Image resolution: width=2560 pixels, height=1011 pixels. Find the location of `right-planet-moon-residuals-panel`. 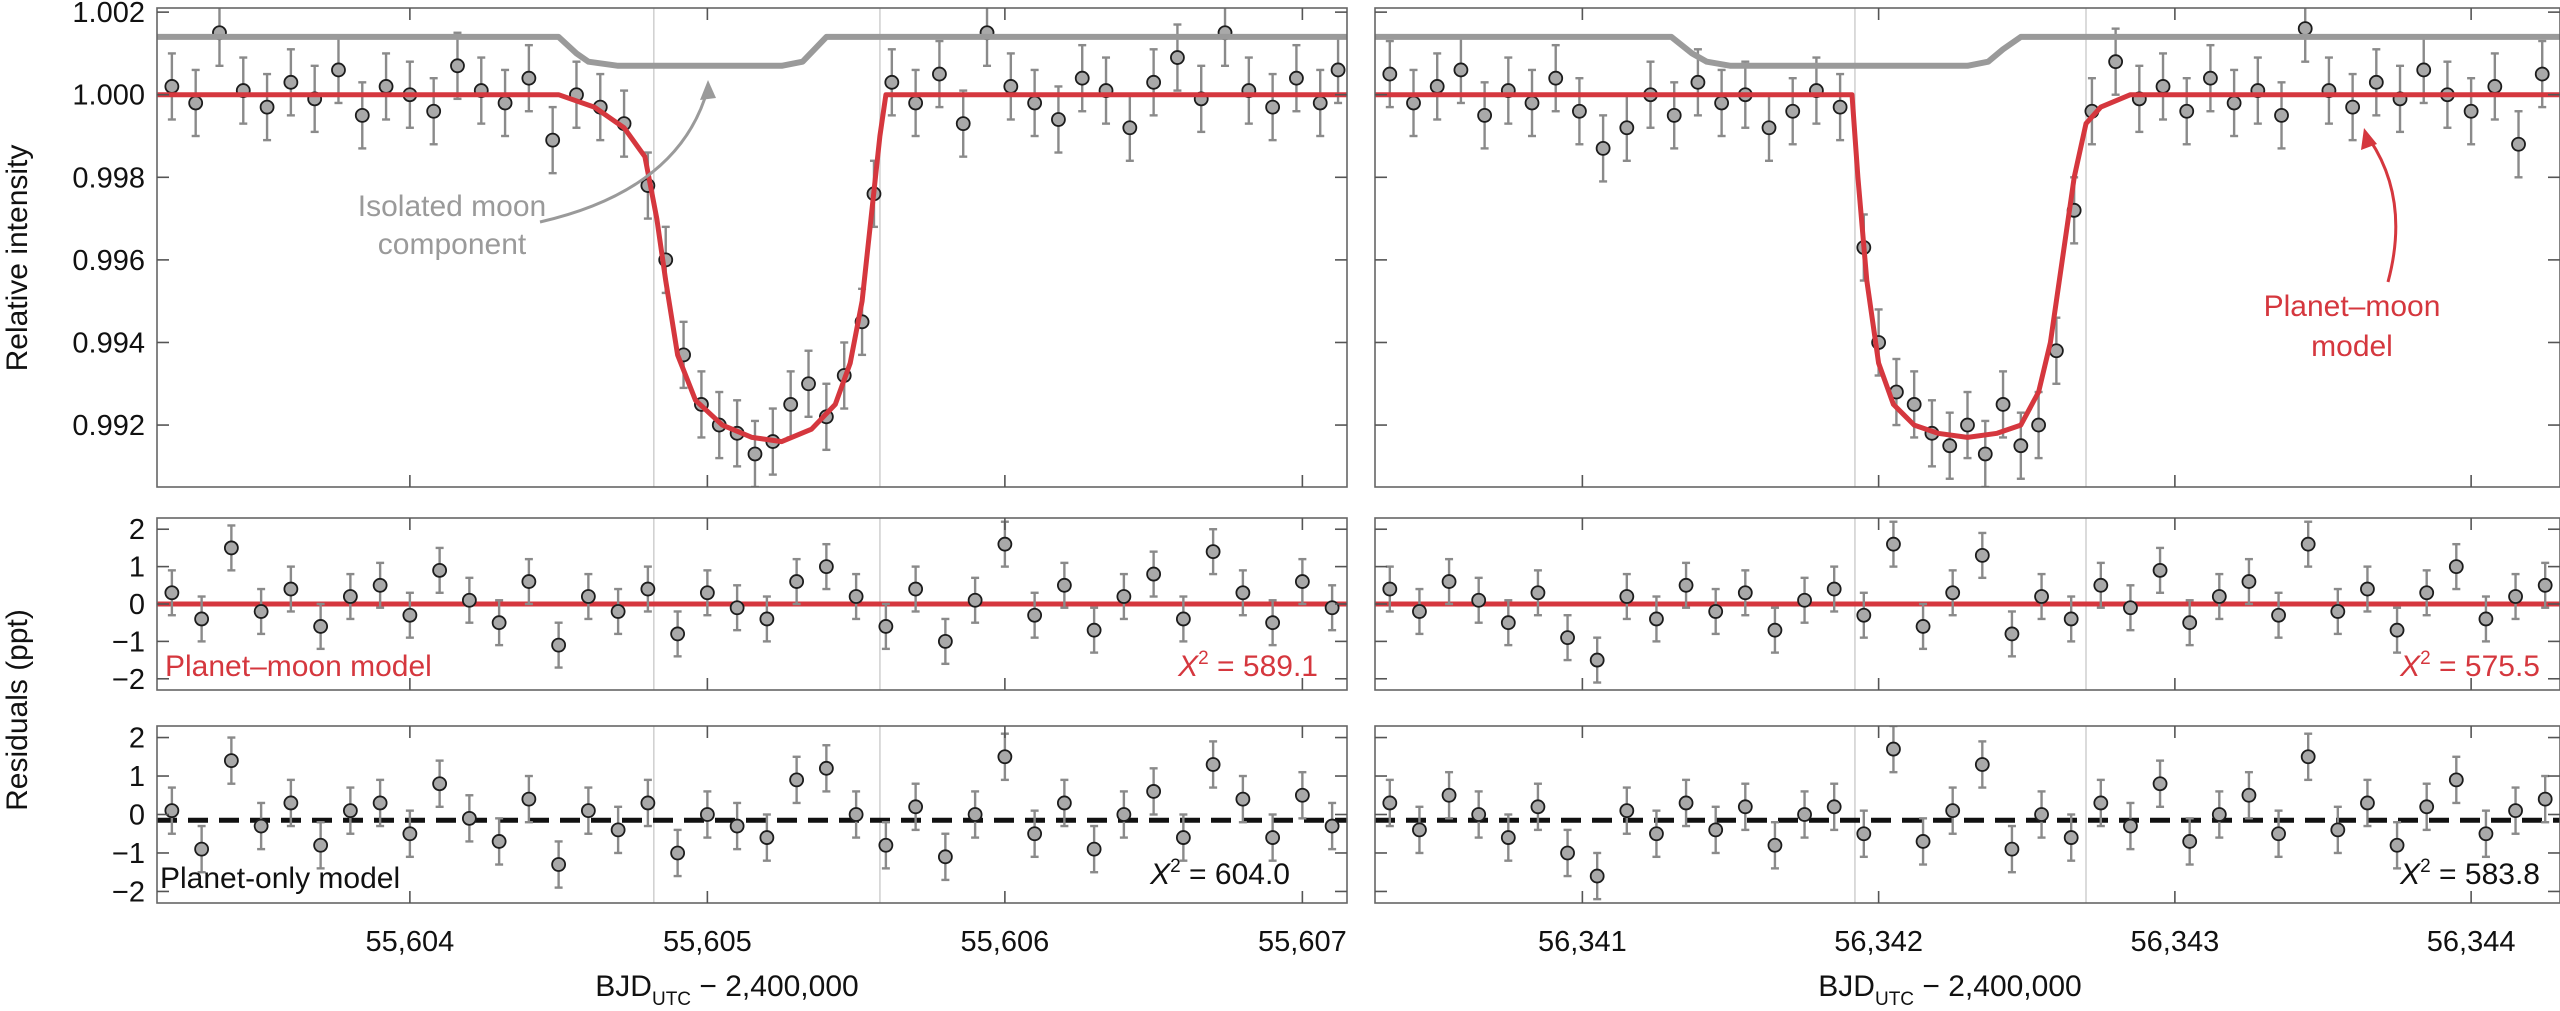

right-planet-moon-residuals-panel is located at coordinates (1967, 604).